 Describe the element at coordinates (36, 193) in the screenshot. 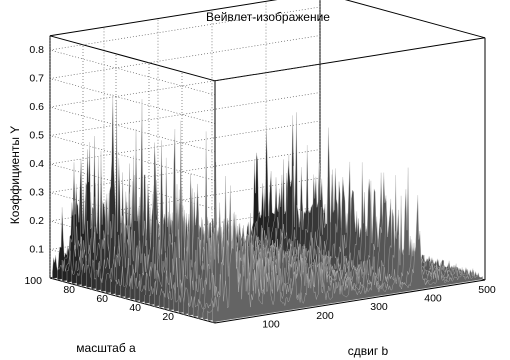

I see `z-tick-label: 0.3` at that location.